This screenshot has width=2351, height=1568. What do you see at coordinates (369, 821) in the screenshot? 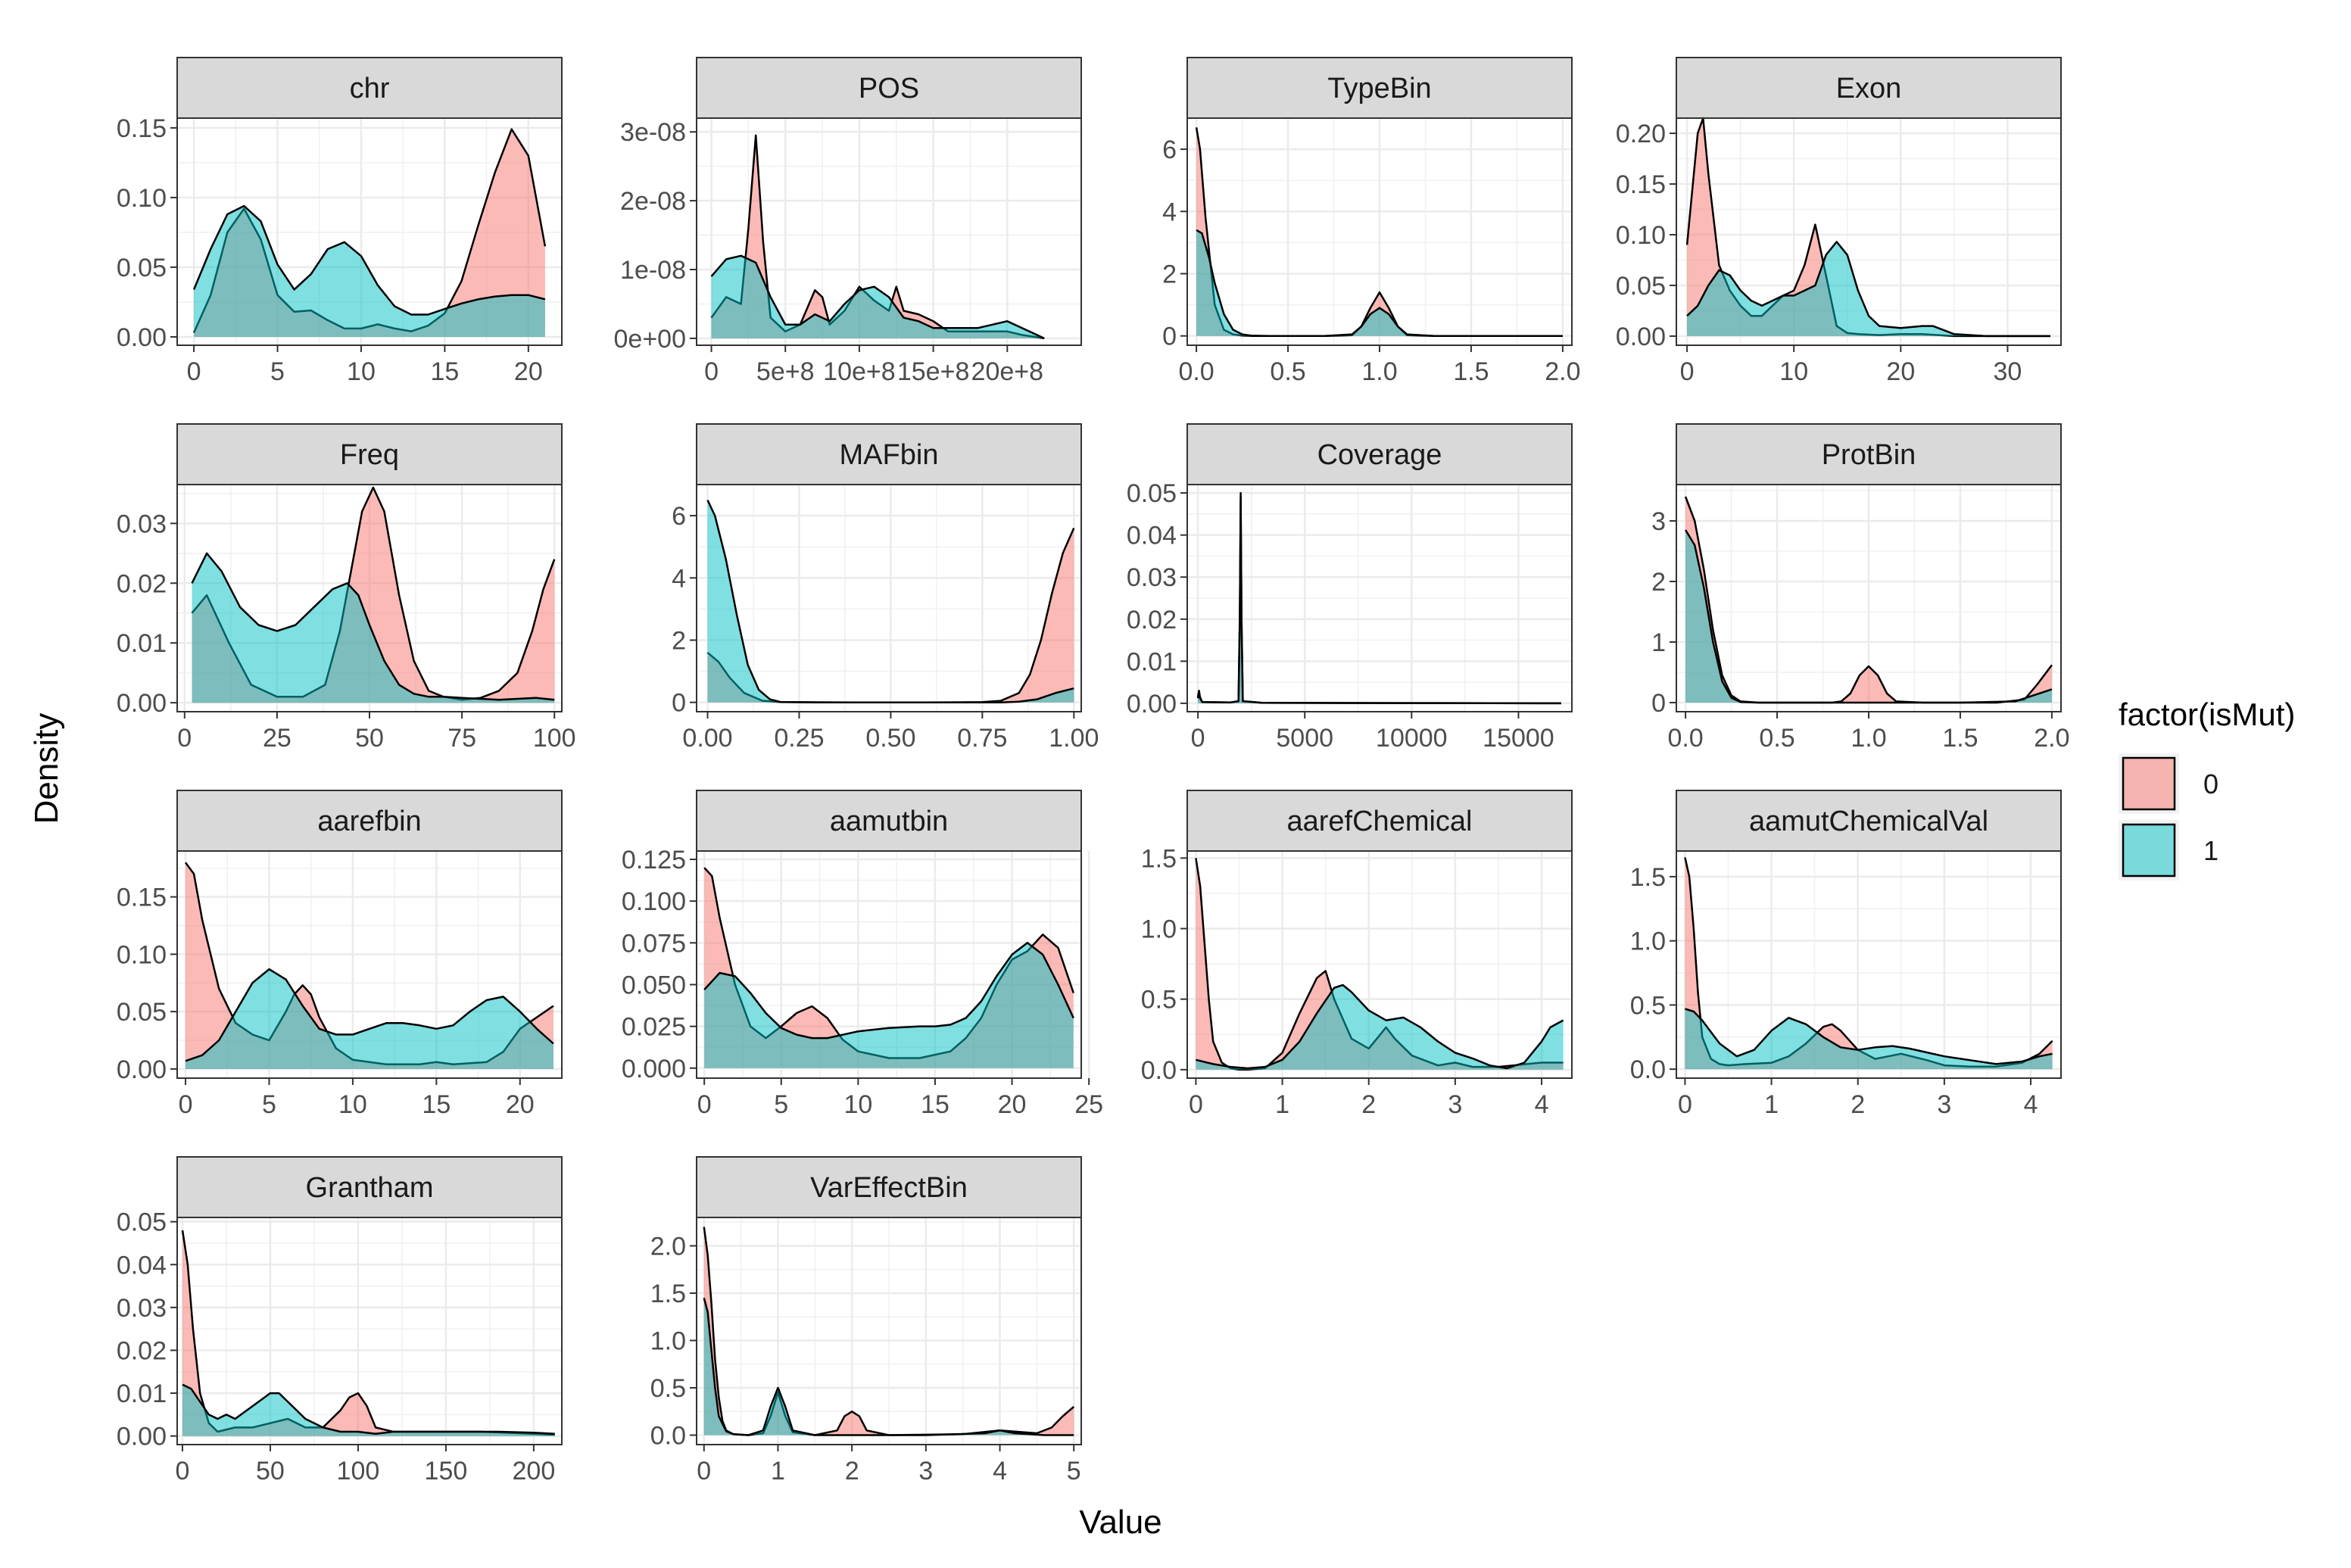
I see `facet-strip-label: aarefbin` at bounding box center [369, 821].